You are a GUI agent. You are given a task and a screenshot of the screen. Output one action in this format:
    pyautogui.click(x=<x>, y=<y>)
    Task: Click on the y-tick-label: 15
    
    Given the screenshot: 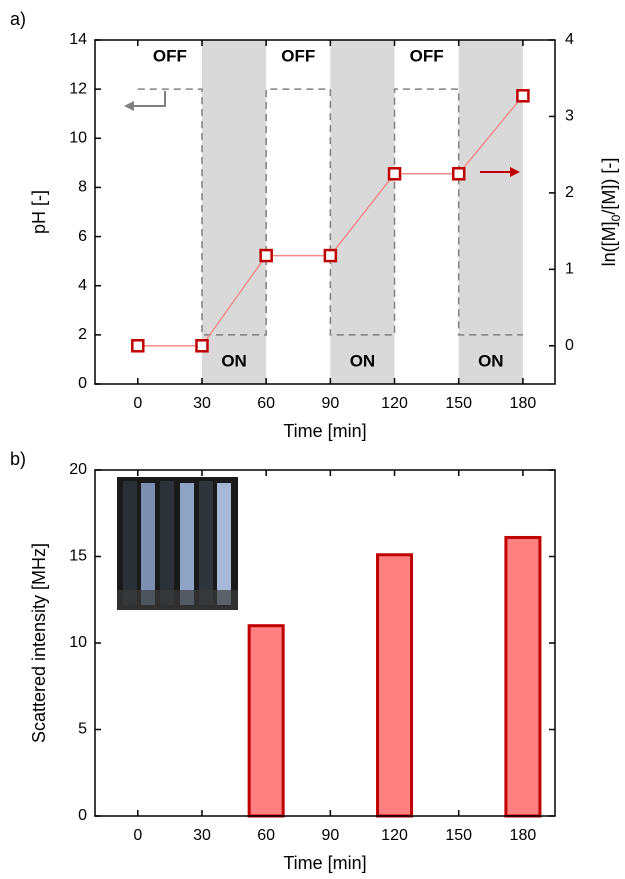 What is the action you would take?
    pyautogui.click(x=78, y=556)
    